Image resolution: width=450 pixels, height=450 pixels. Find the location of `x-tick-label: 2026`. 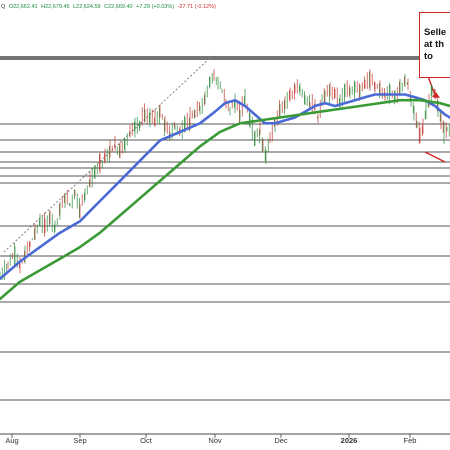

x-tick-label: 2026 is located at coordinates (349, 440).